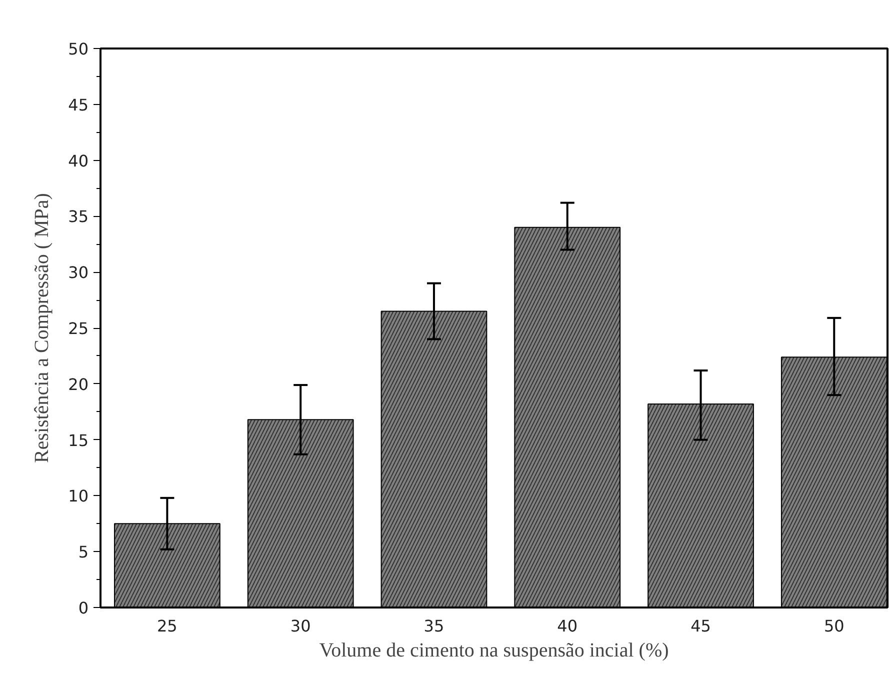 This screenshot has width=889, height=697. Describe the element at coordinates (83, 552) in the screenshot. I see `y-tick-label: 5` at that location.